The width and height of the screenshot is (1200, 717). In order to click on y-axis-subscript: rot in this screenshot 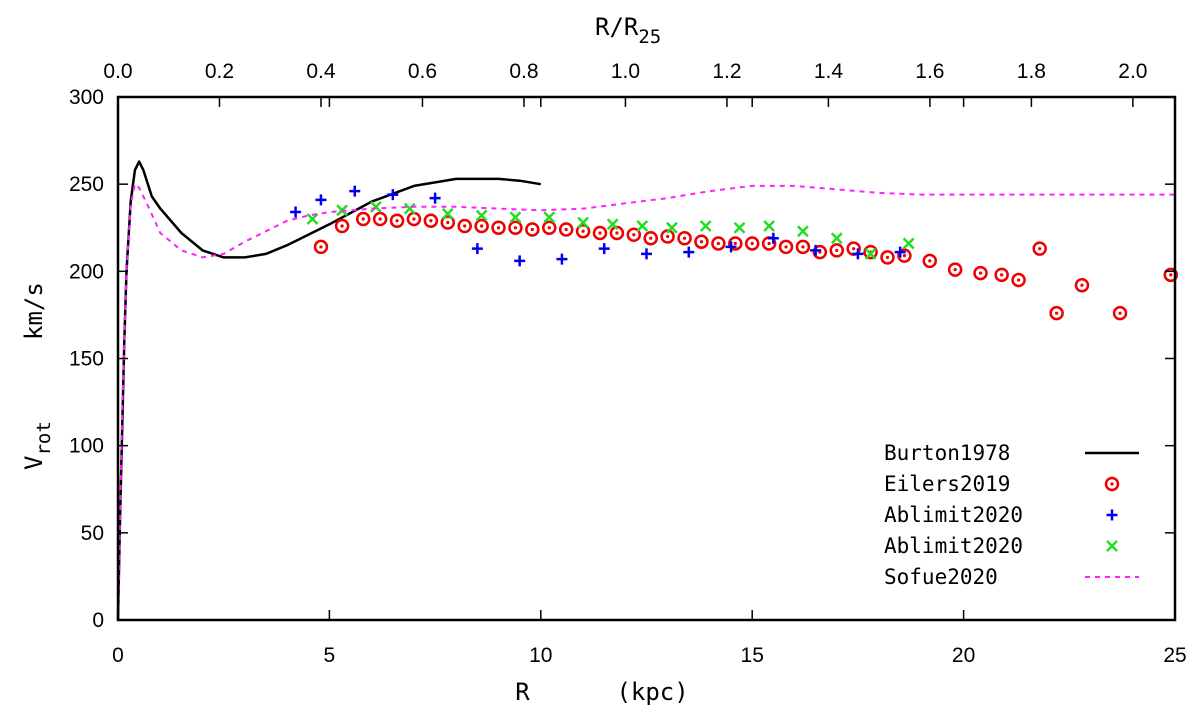, I will do `click(44, 438)`.